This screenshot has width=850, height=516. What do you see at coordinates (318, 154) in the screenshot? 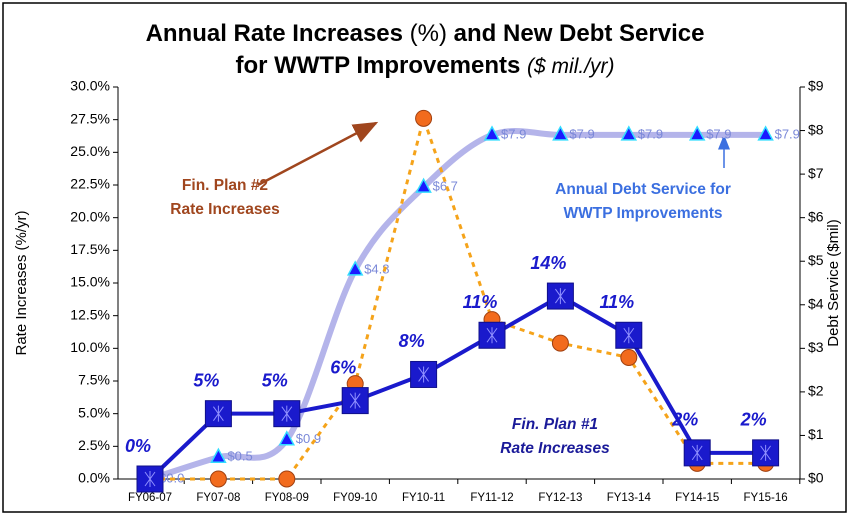
I see `arrow` at bounding box center [318, 154].